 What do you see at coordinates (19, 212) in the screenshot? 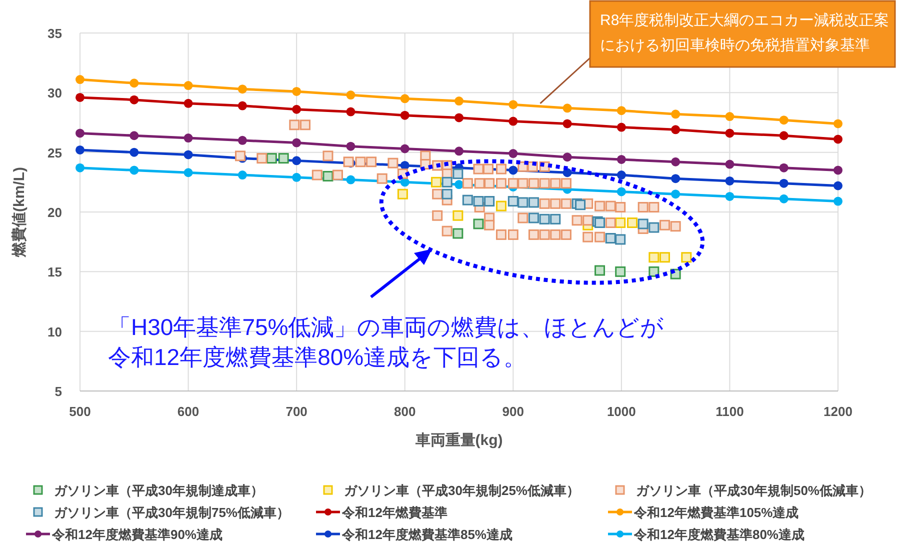
I see `y-axis-title: 燃費値(km/L)` at bounding box center [19, 212].